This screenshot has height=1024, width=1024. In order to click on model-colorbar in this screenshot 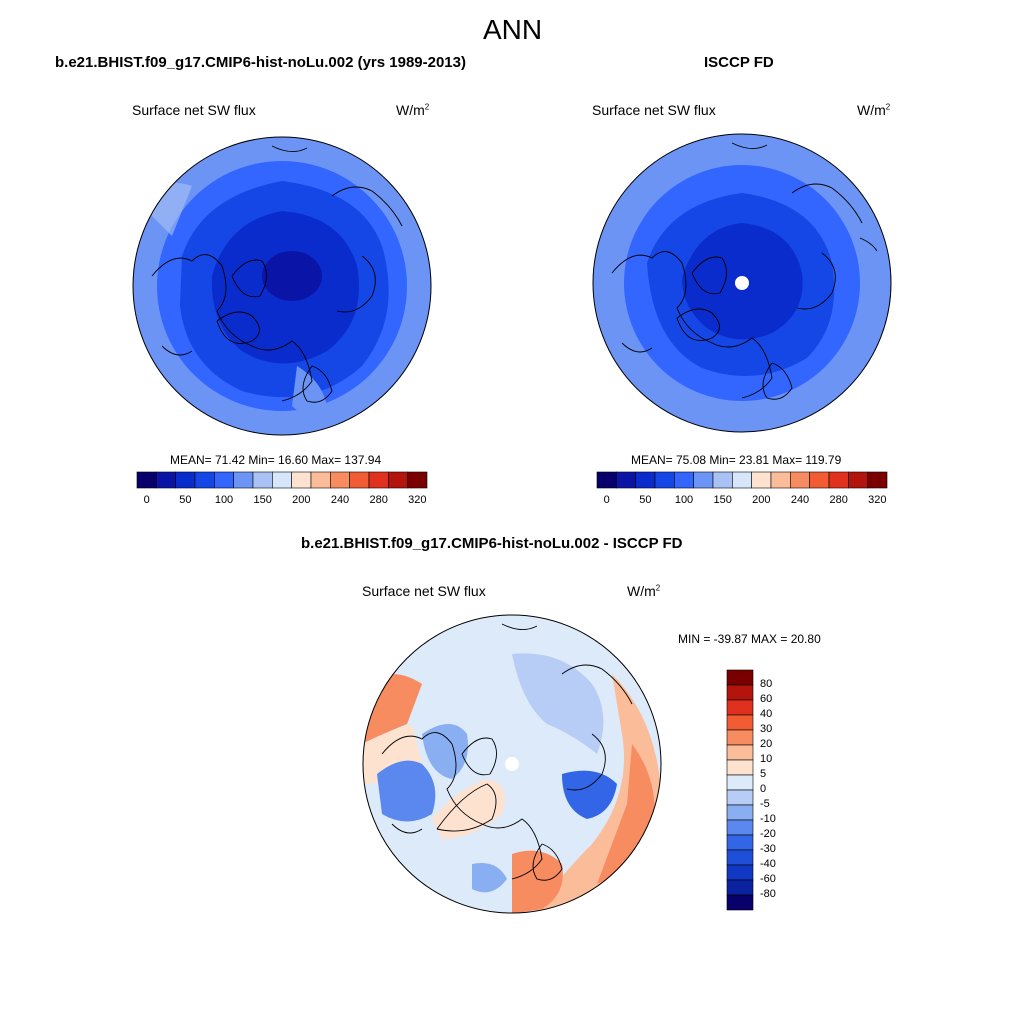, I will do `click(282, 480)`.